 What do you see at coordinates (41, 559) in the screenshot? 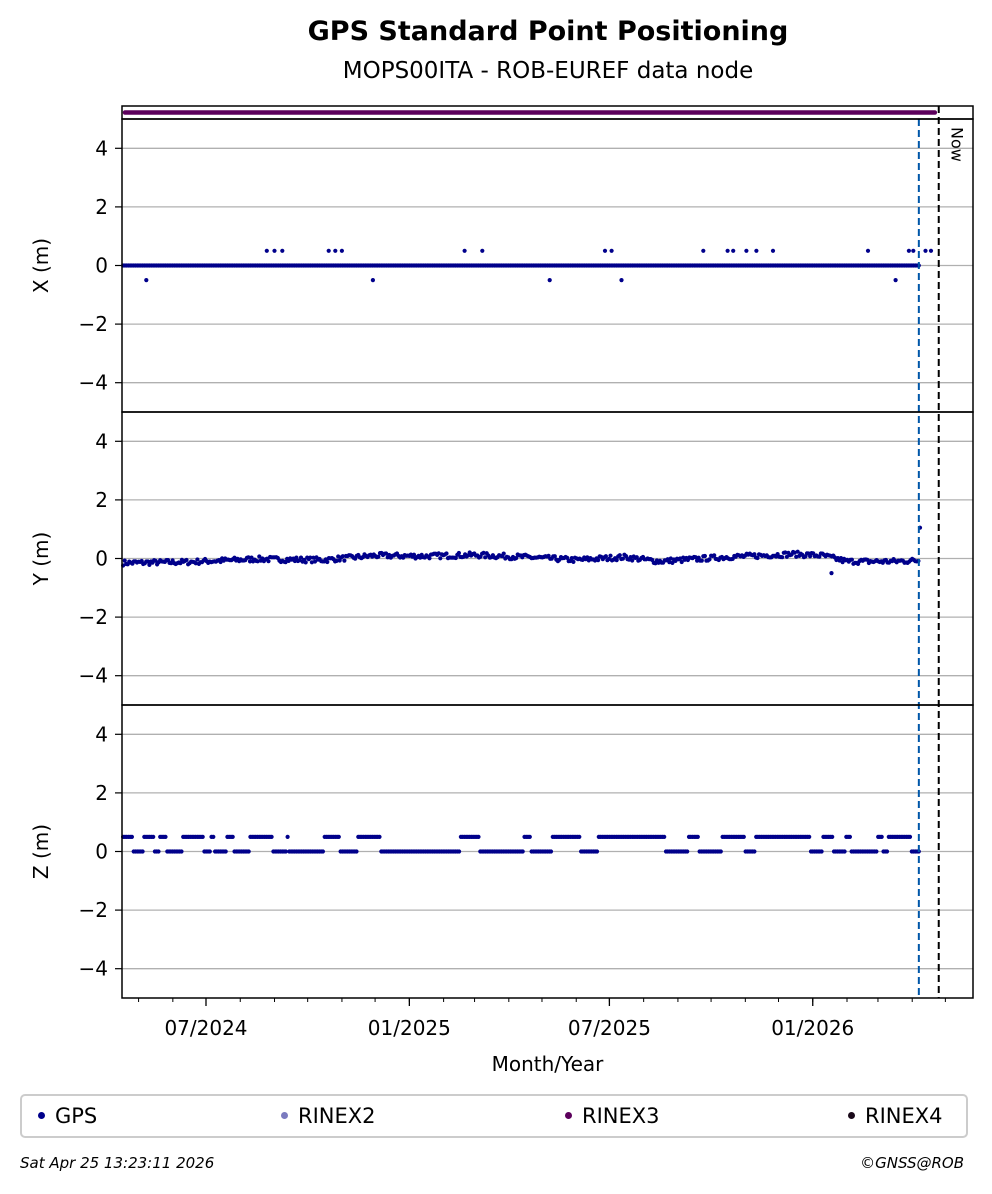
I see `y-axis-label: Y (m)` at bounding box center [41, 559].